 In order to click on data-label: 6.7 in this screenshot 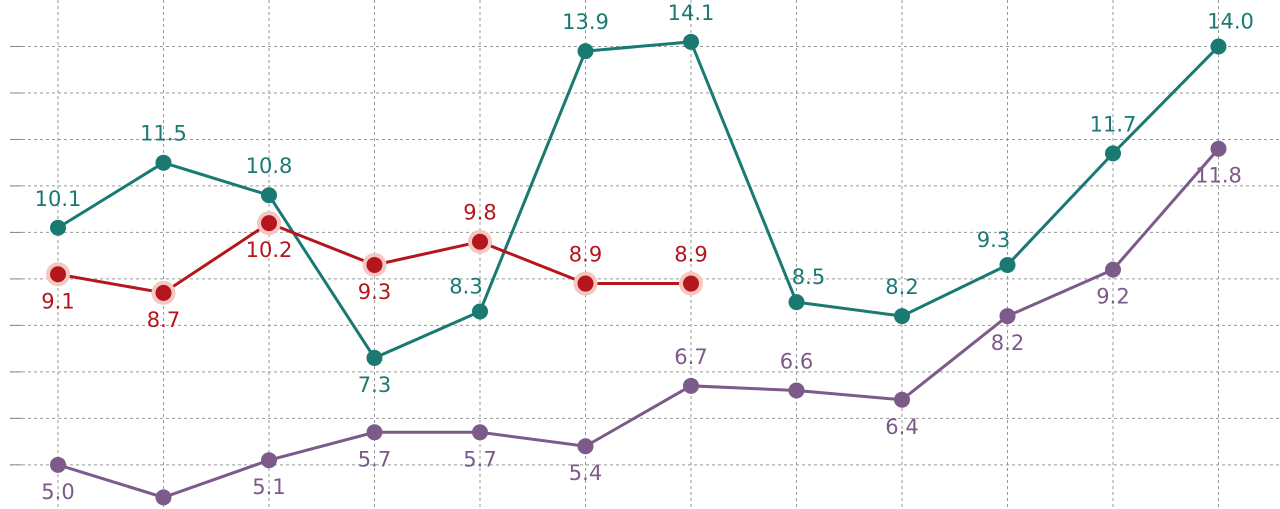, I will do `click(690, 357)`.